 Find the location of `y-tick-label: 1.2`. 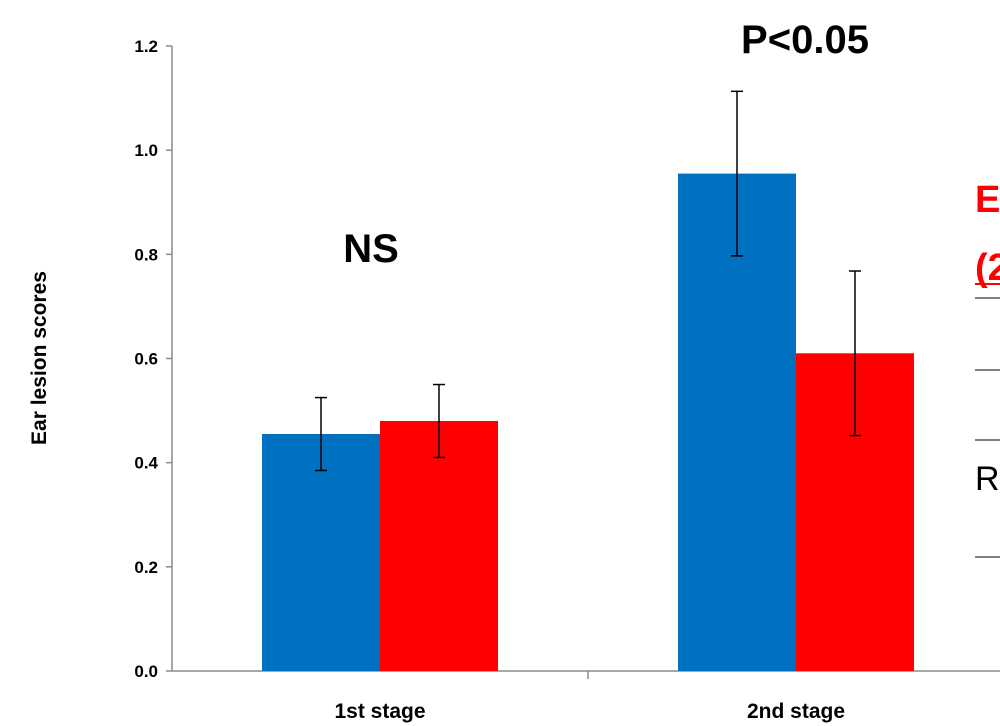

y-tick-label: 1.2 is located at coordinates (146, 46).